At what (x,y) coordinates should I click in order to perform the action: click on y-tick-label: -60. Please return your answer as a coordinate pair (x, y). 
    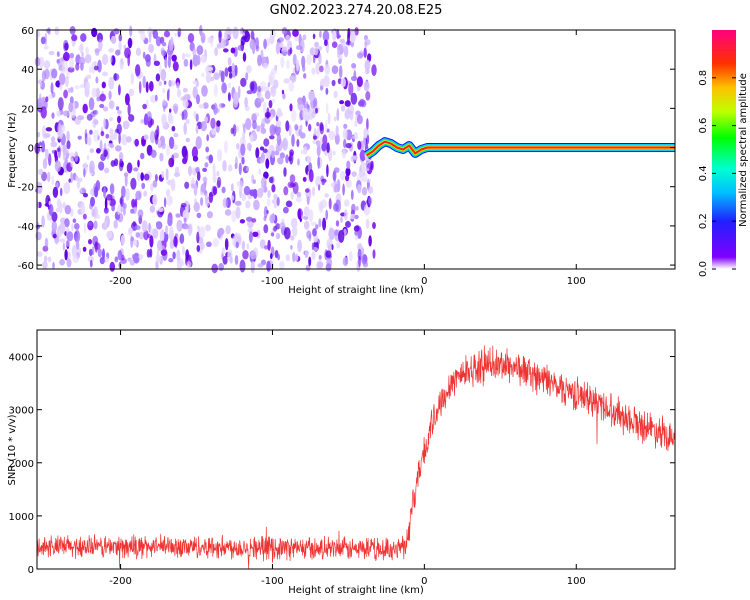
    Looking at the image, I should click on (26, 266).